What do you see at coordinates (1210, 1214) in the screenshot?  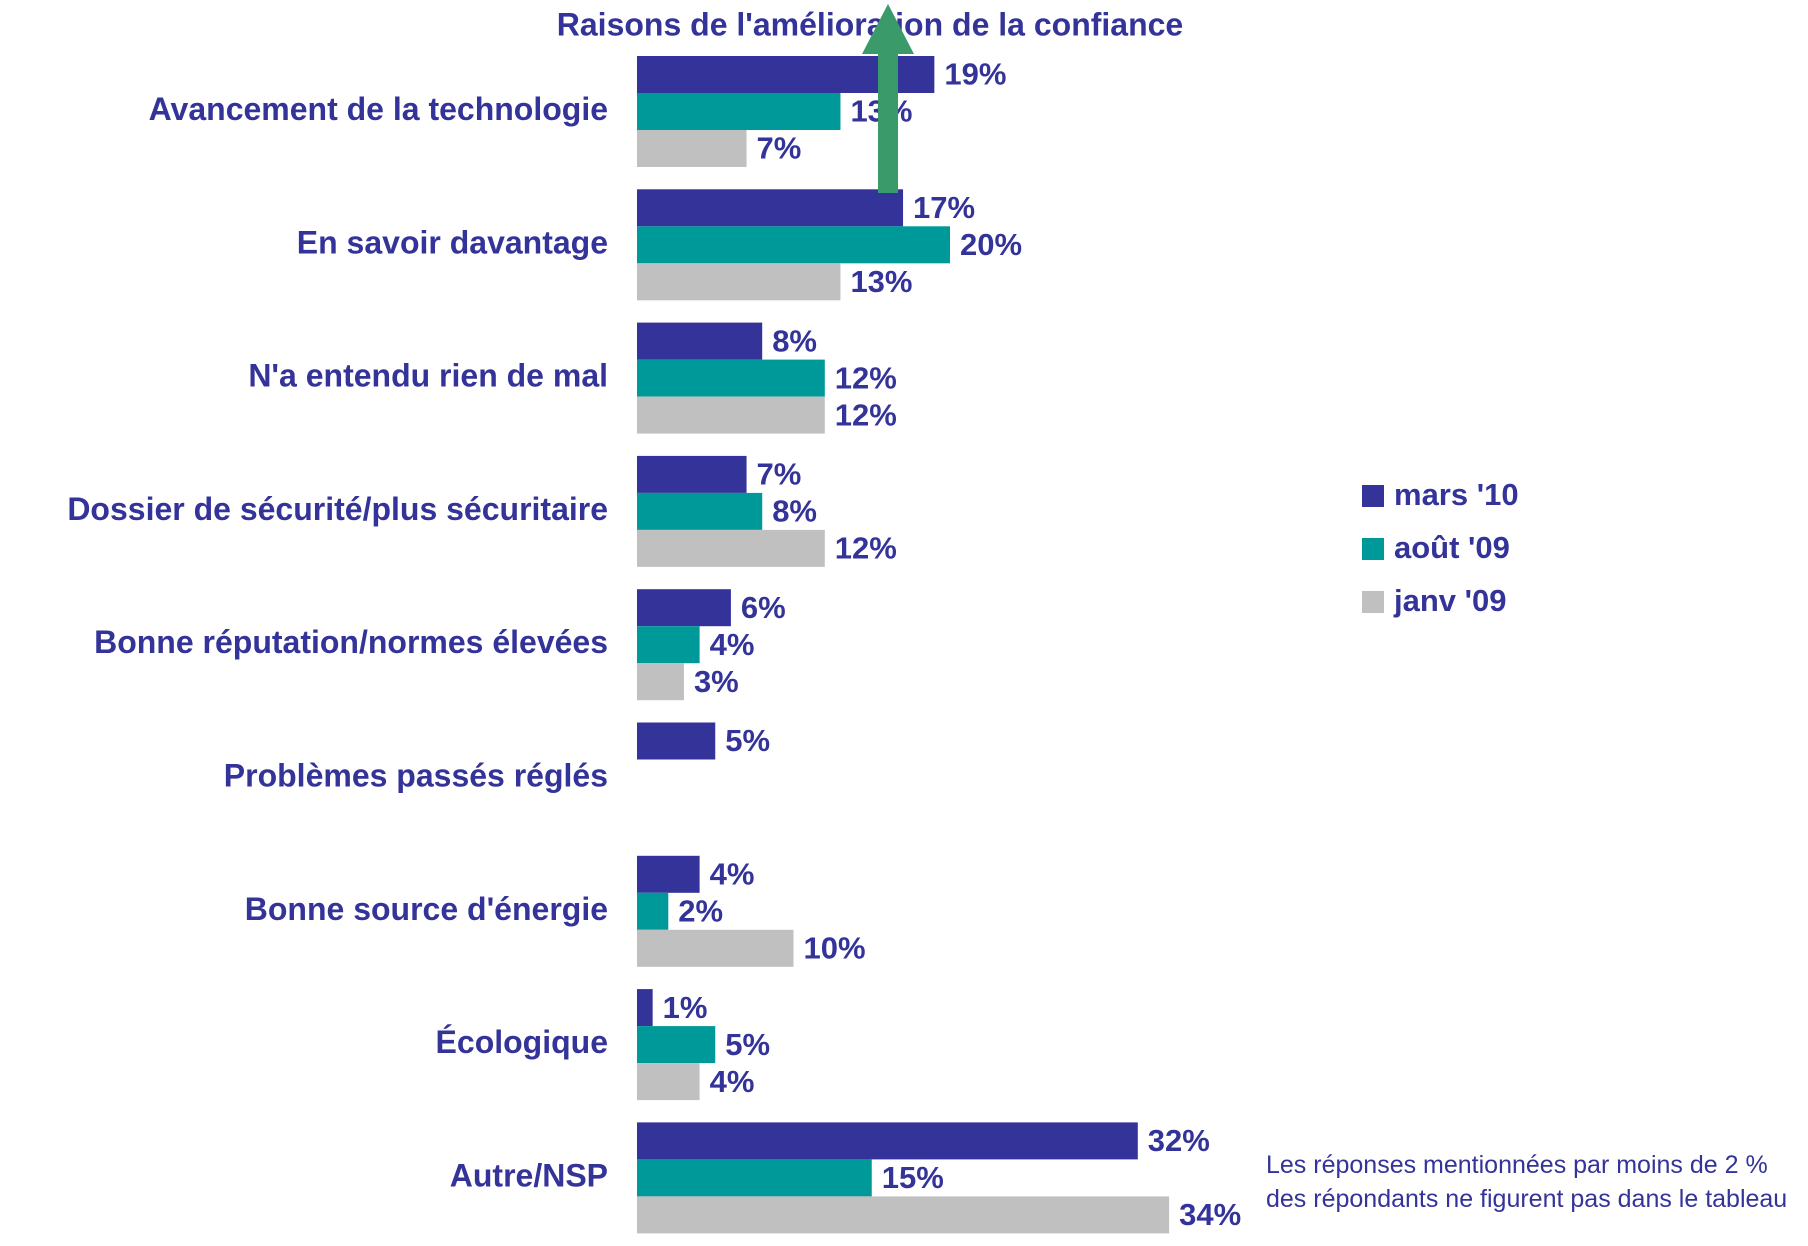 I see `value-label: 34%` at bounding box center [1210, 1214].